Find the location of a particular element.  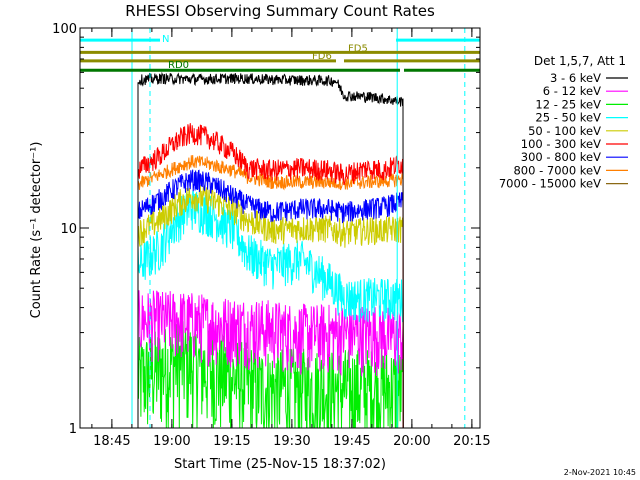

legend-label: 50 - 100 keV is located at coordinates (564, 131).